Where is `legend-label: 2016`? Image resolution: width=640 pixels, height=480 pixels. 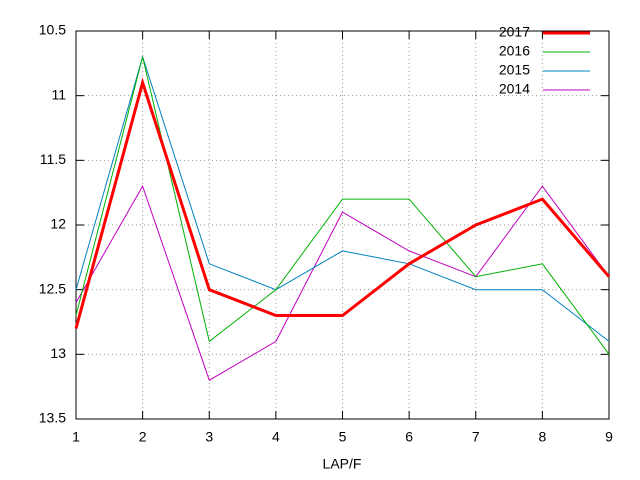
legend-label: 2016 is located at coordinates (514, 51).